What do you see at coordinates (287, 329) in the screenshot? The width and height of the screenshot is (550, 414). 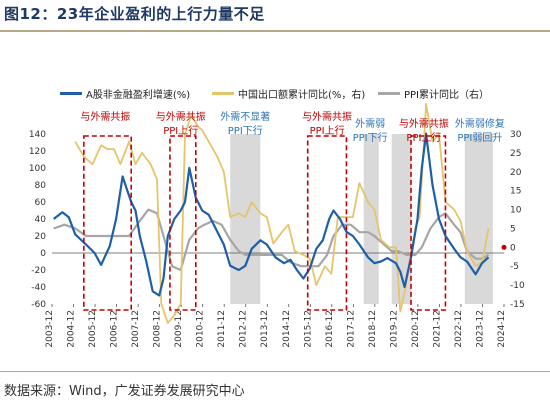 I see `x-tick-label-11: 2014-12` at bounding box center [287, 329].